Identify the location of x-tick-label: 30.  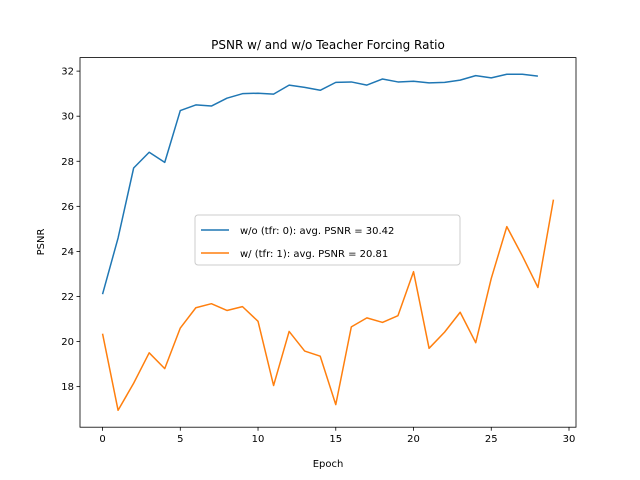
(569, 439).